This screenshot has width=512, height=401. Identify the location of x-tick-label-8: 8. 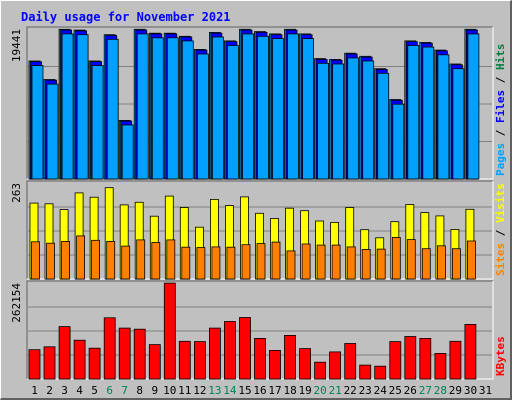
(139, 390).